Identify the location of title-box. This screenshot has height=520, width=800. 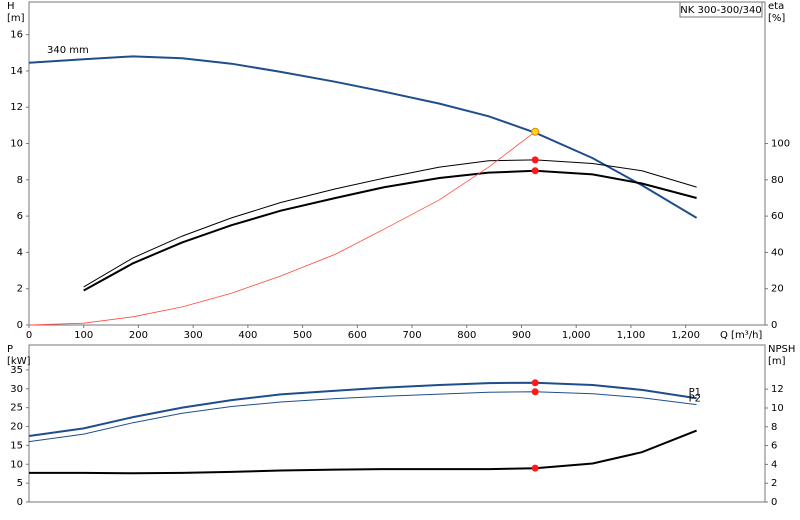
(721, 9).